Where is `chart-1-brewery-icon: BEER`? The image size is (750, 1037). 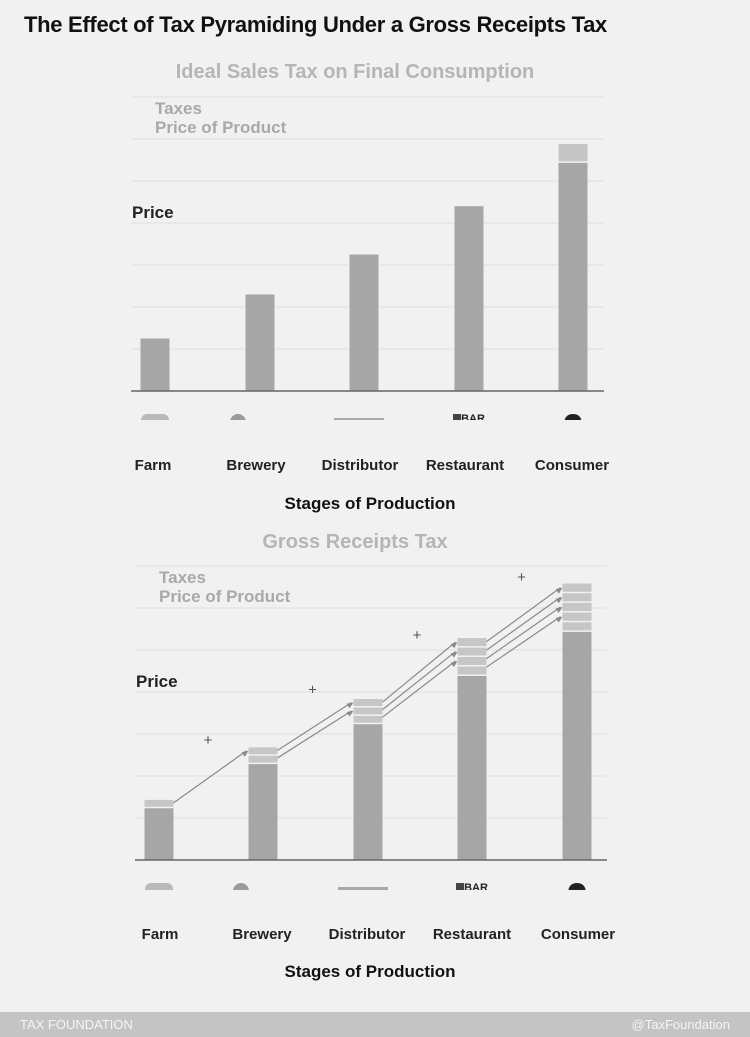
chart-1-brewery-icon: BEER is located at coordinates (238, 417).